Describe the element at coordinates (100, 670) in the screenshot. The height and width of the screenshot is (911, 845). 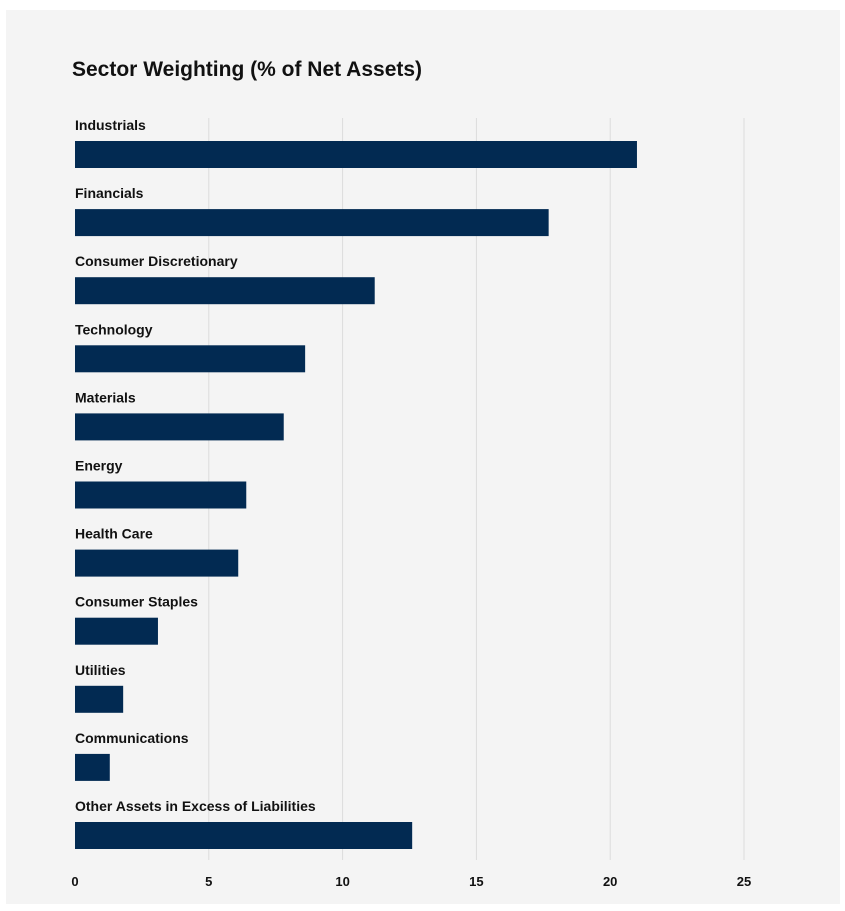
I see `category-label-utilities: Utilities` at that location.